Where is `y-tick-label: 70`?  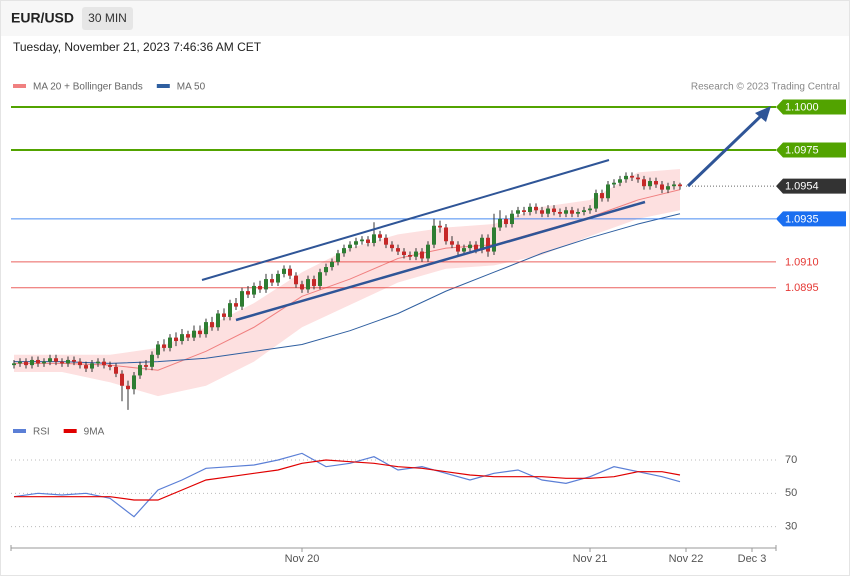 y-tick-label: 70 is located at coordinates (791, 460).